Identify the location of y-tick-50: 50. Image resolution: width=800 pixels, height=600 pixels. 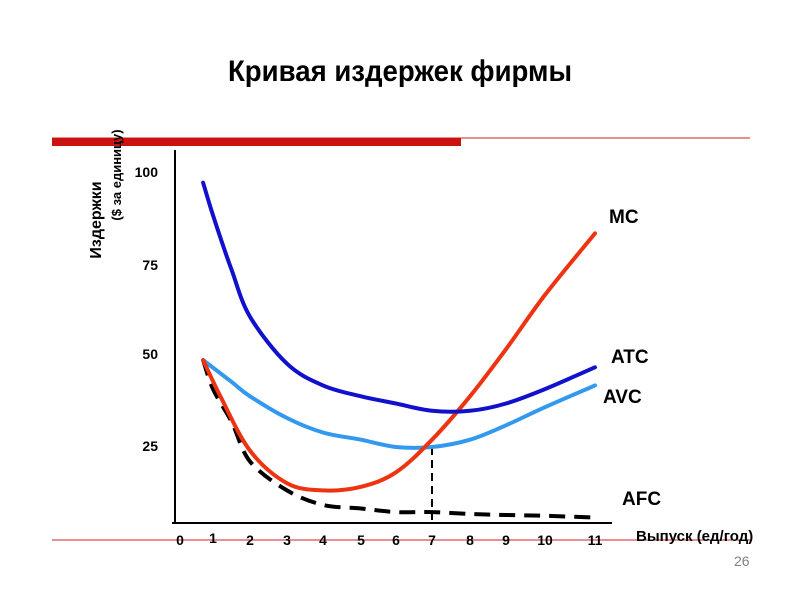
(150, 354).